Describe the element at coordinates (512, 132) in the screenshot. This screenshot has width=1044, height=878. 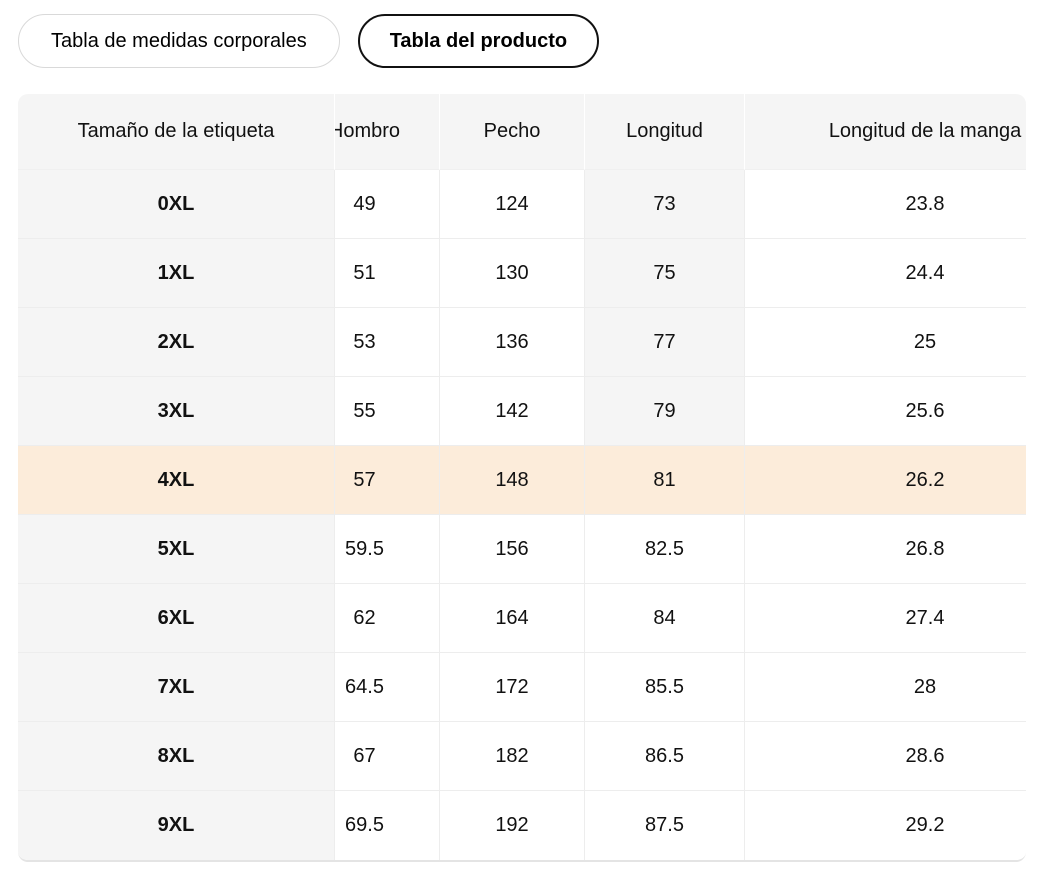
I see `column-header-chest: Pecho` at that location.